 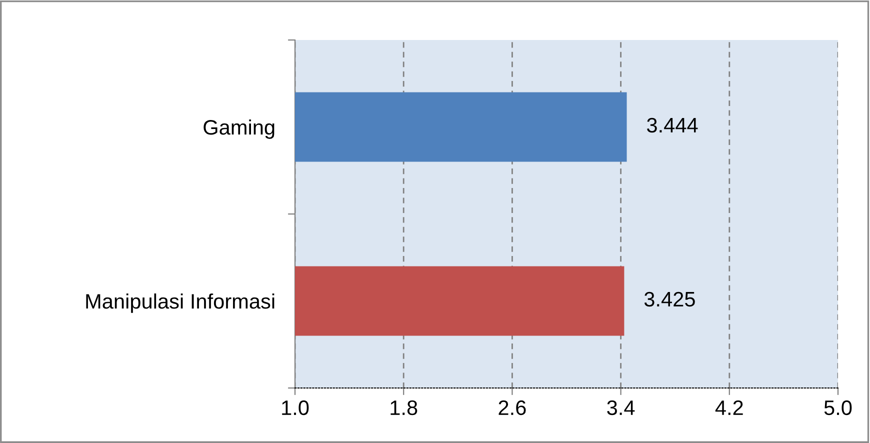 What do you see at coordinates (239, 129) in the screenshot?
I see `y-tick-label: Gaming` at bounding box center [239, 129].